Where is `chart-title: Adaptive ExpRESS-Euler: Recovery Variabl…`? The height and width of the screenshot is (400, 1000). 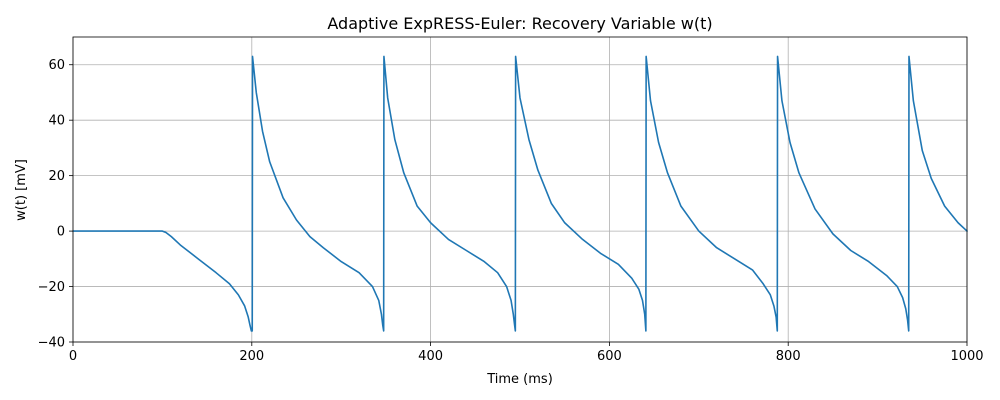 chart-title: Adaptive ExpRESS-Euler: Recovery Variabl… is located at coordinates (519, 23).